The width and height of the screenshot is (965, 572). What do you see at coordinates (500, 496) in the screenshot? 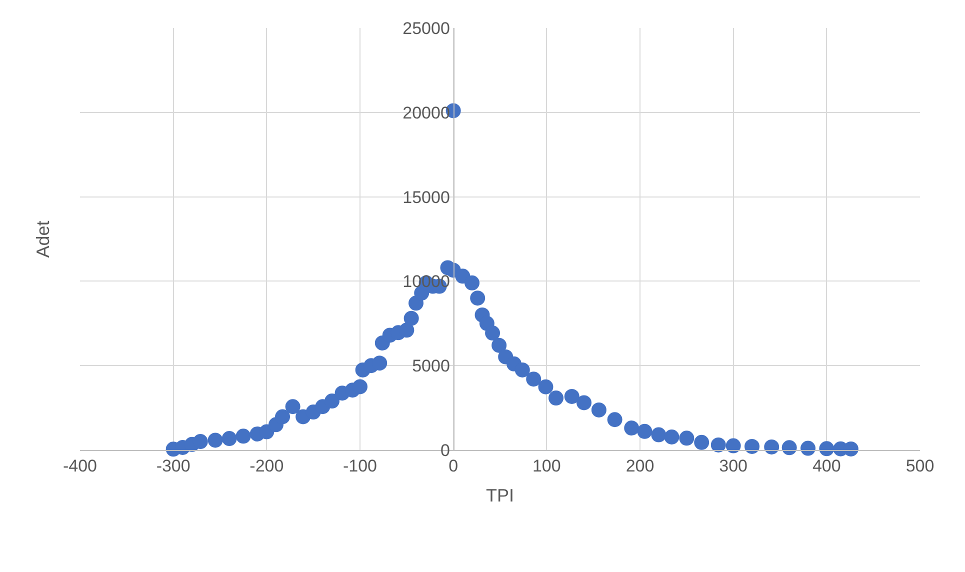
I see `x-axis-title: TPI` at bounding box center [500, 496].